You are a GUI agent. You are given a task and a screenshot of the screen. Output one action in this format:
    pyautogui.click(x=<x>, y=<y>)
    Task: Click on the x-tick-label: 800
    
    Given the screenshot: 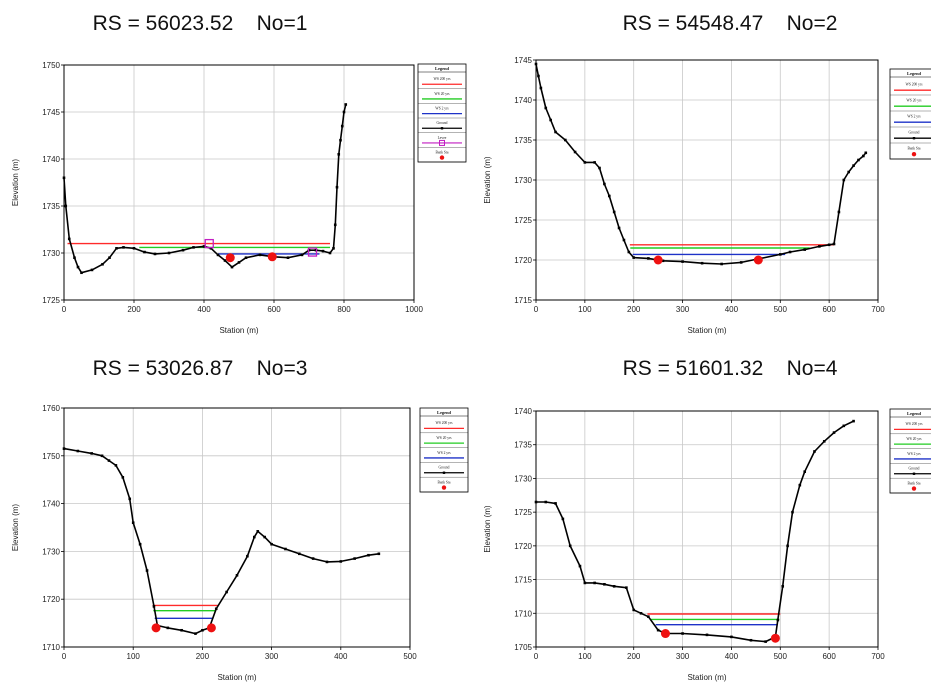 What is the action you would take?
    pyautogui.click(x=344, y=309)
    